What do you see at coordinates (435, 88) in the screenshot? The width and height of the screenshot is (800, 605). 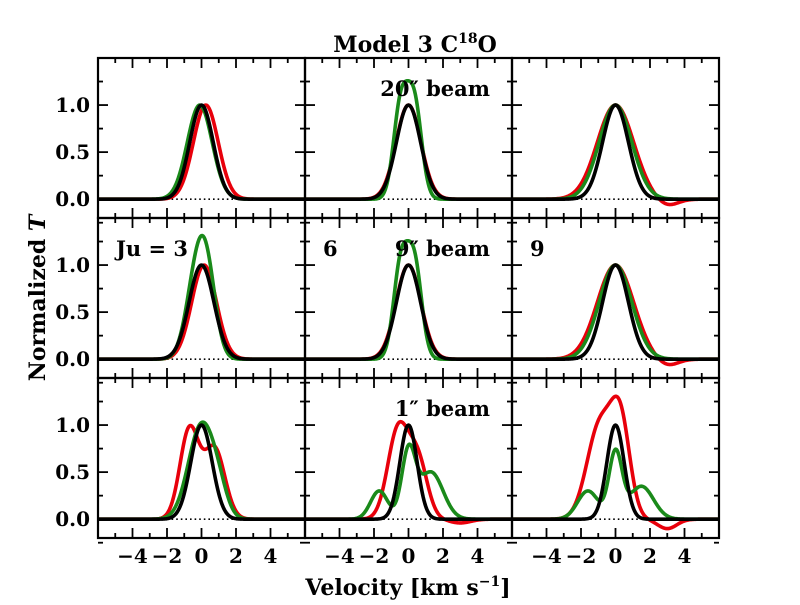 I see `beam-label: 20″ beam` at bounding box center [435, 88].